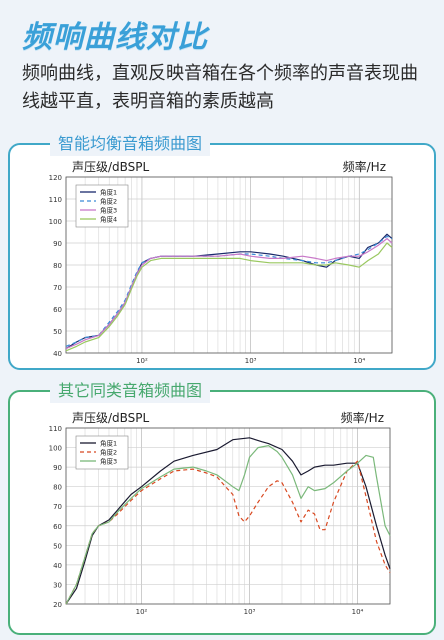 The image size is (444, 640). Describe the element at coordinates (57, 605) in the screenshot. I see `y-tick-label: 20` at that location.